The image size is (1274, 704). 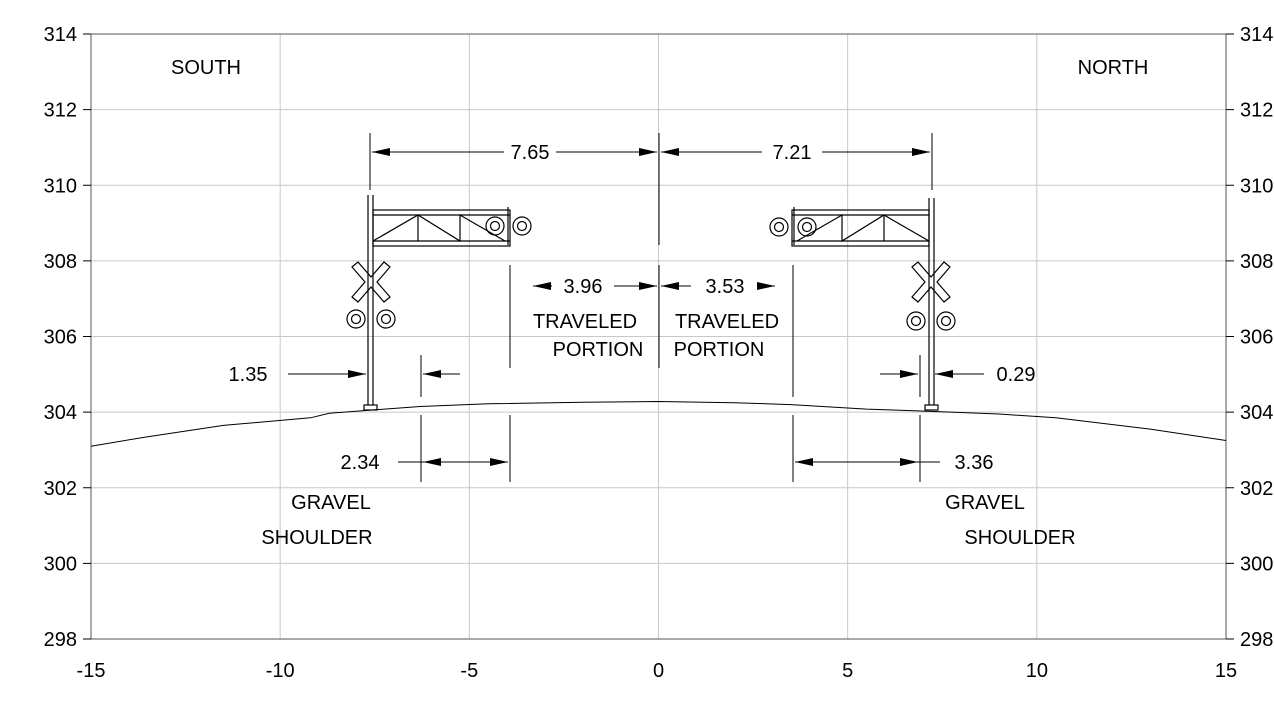 I want to click on flasher-north-1-lens, so click(x=916, y=321).